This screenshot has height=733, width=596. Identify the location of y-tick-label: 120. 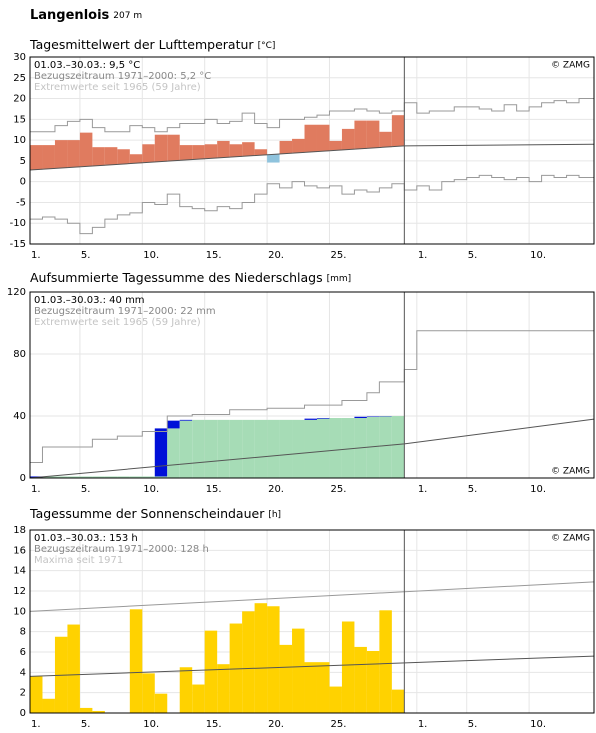
(16, 292).